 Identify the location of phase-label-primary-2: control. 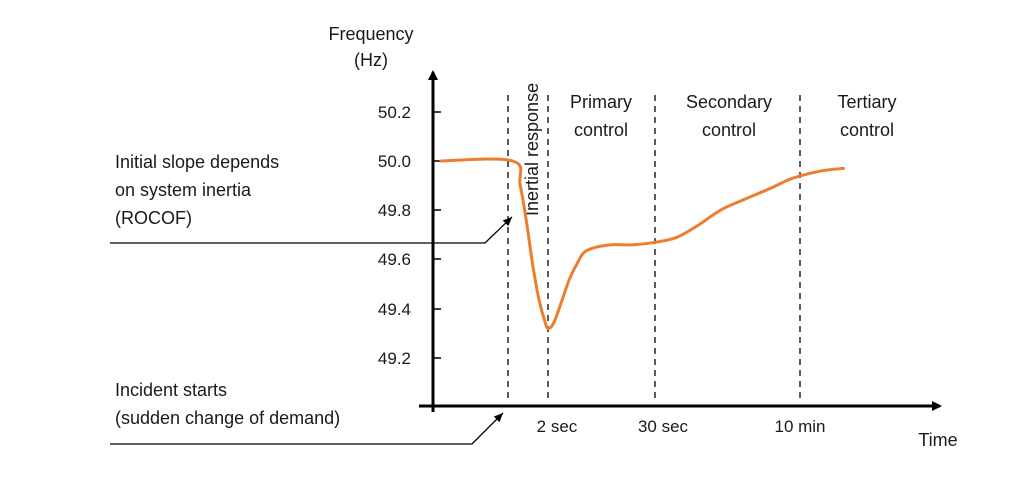
(601, 130).